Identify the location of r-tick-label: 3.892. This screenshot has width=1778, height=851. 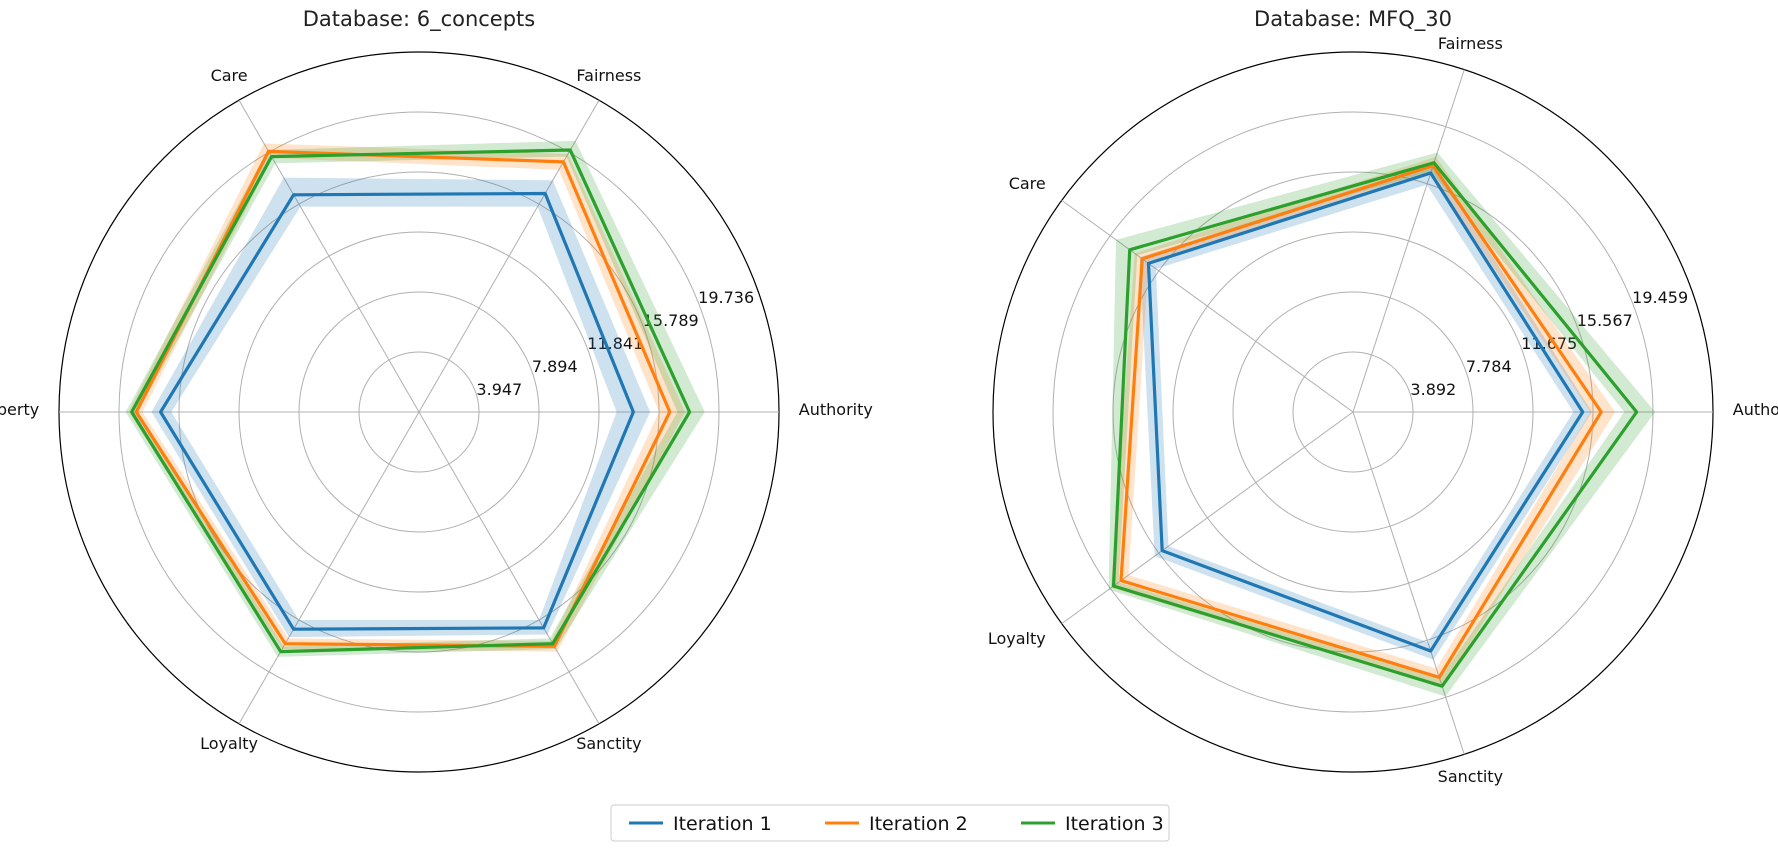
(1433, 389).